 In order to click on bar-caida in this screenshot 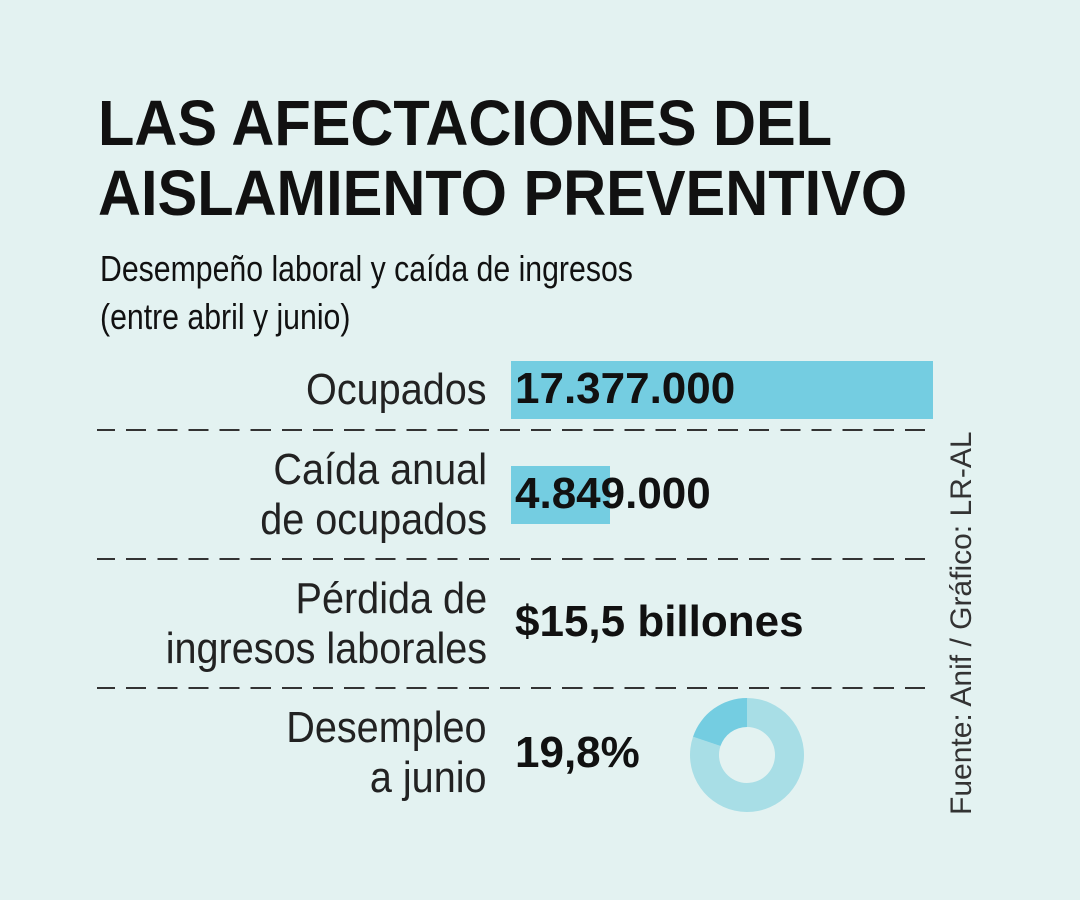, I will do `click(560, 495)`.